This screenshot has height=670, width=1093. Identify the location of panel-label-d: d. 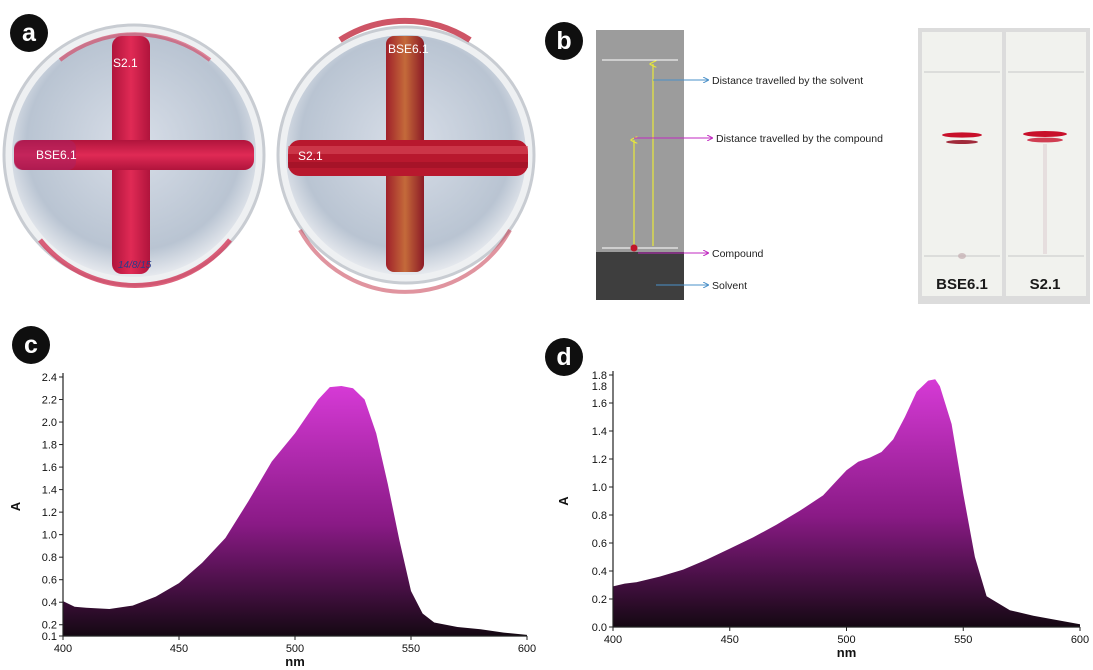
(564, 357).